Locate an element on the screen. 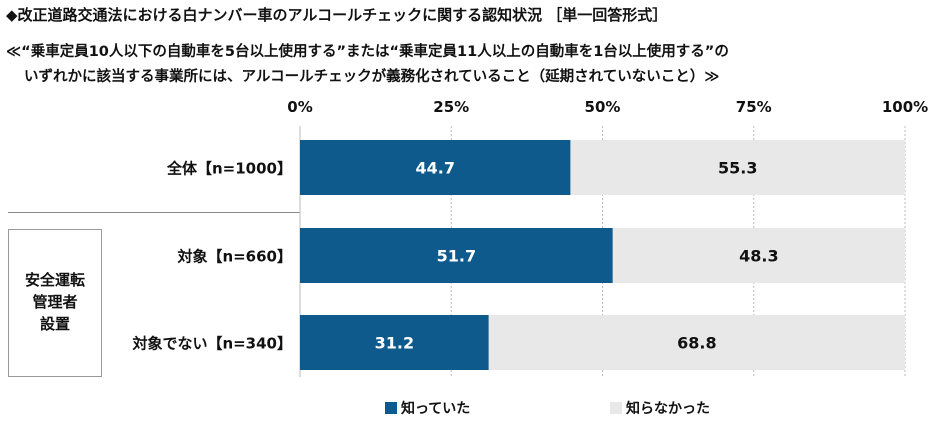  category-label: 対象でない【n=340】 is located at coordinates (211, 344).